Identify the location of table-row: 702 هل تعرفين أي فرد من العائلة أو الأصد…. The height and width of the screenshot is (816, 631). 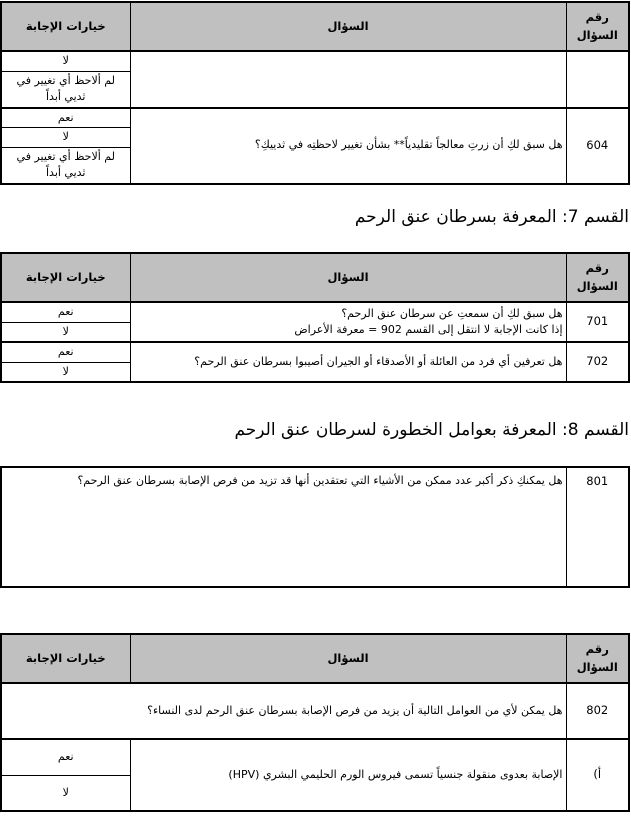
(315, 362).